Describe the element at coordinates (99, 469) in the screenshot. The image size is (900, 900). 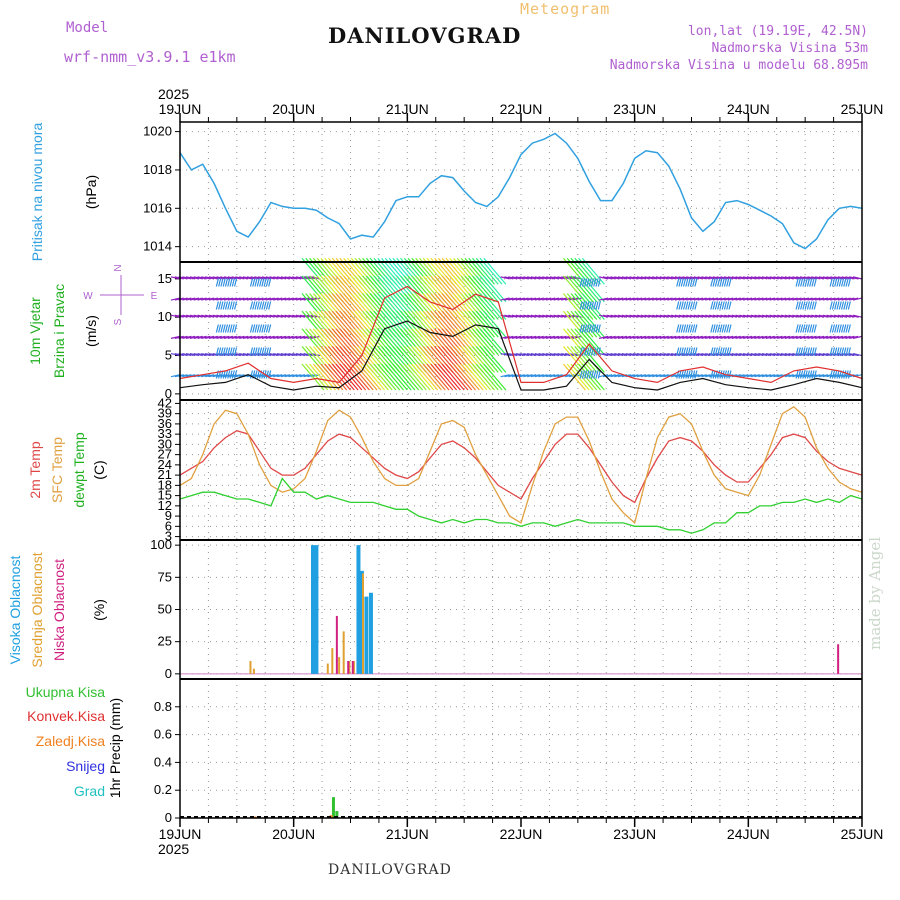
I see `temp-unit-label: (C)` at that location.